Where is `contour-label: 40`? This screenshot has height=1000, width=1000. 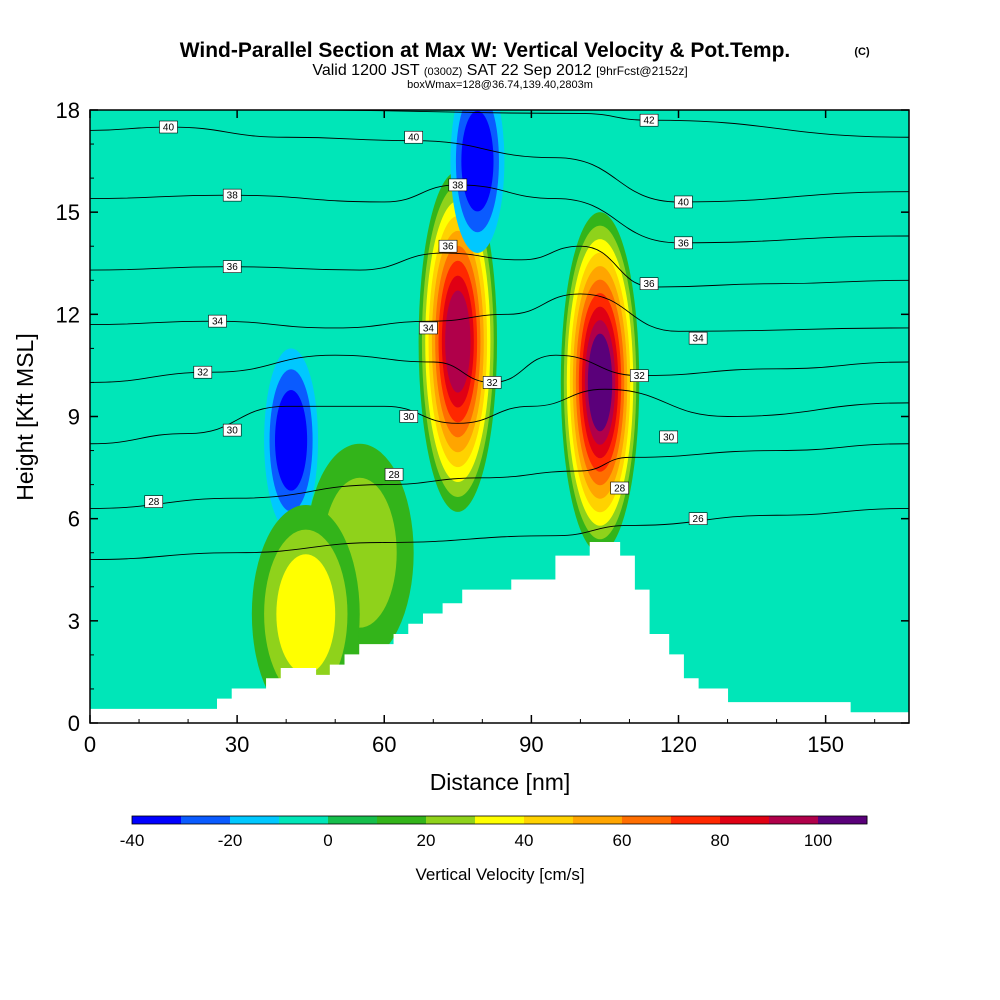 contour-label: 40 is located at coordinates (413, 137).